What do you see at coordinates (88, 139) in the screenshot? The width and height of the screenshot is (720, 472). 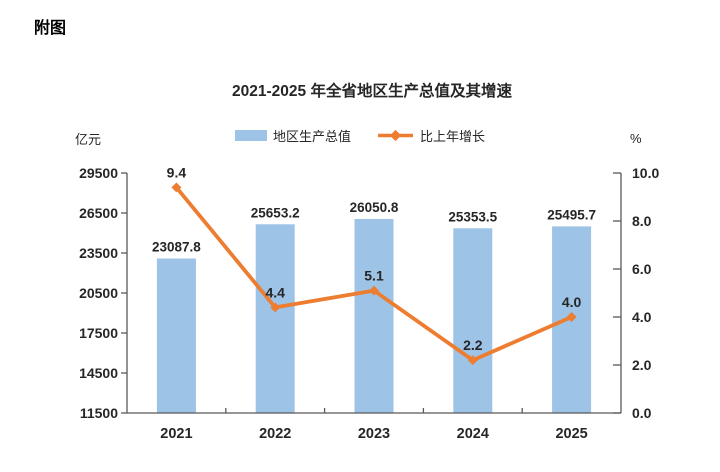 I see `left-axis-unit-label: 亿元` at bounding box center [88, 139].